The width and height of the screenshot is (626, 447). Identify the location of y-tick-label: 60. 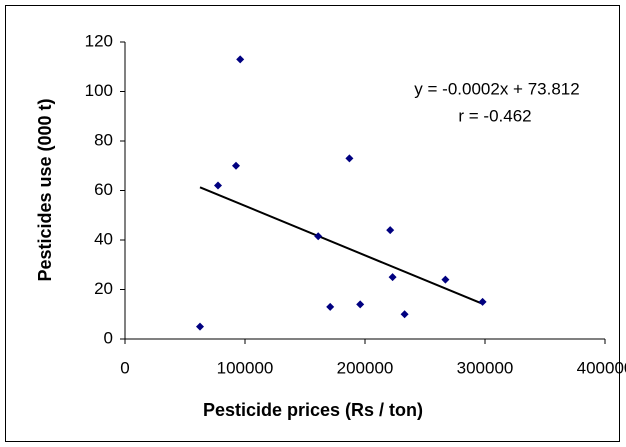
(103, 189).